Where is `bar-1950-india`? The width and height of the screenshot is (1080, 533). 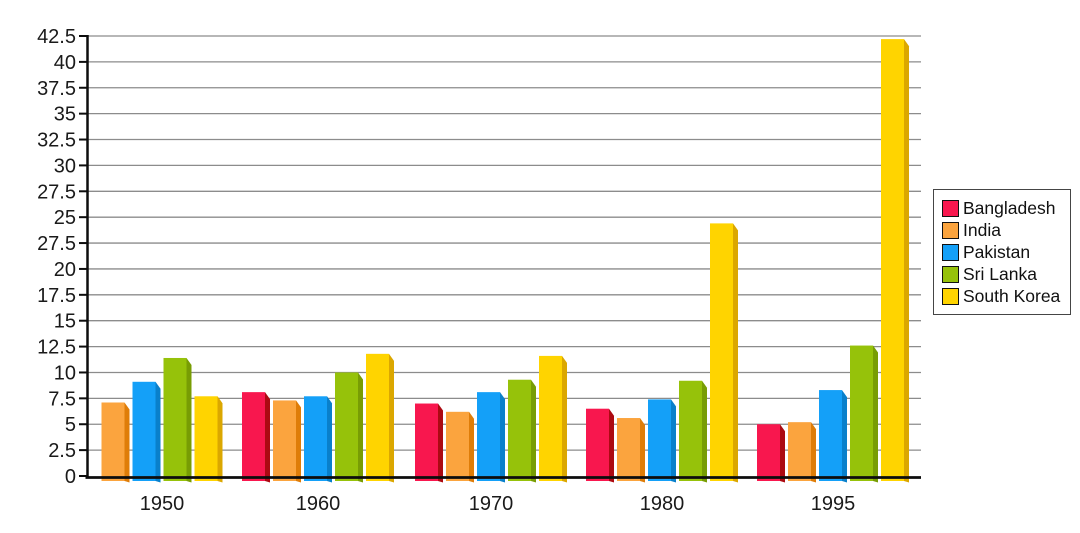 bar-1950-india is located at coordinates (113, 441).